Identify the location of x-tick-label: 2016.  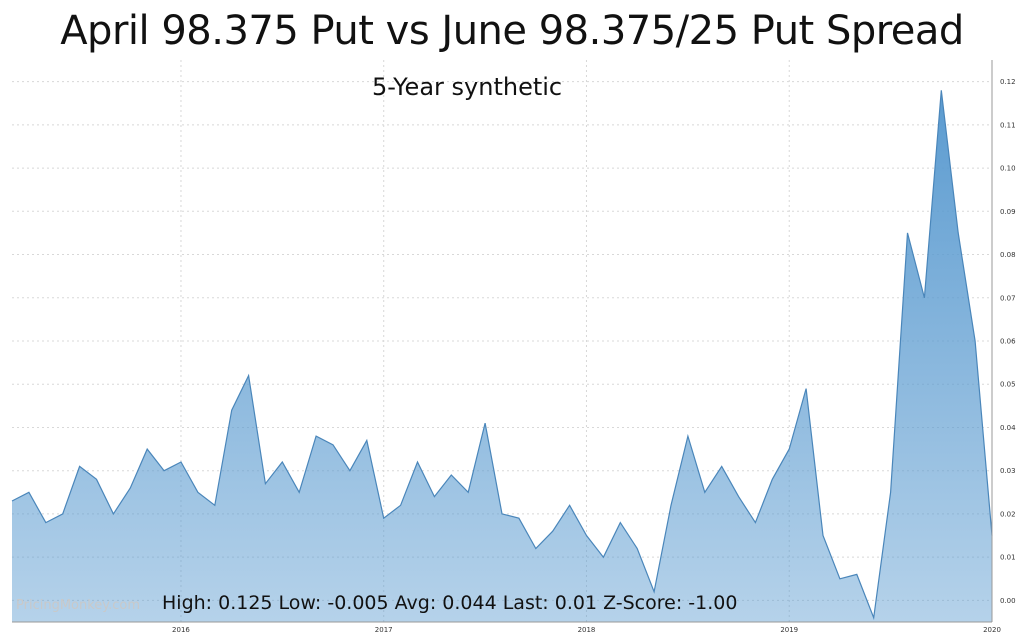
(181, 630).